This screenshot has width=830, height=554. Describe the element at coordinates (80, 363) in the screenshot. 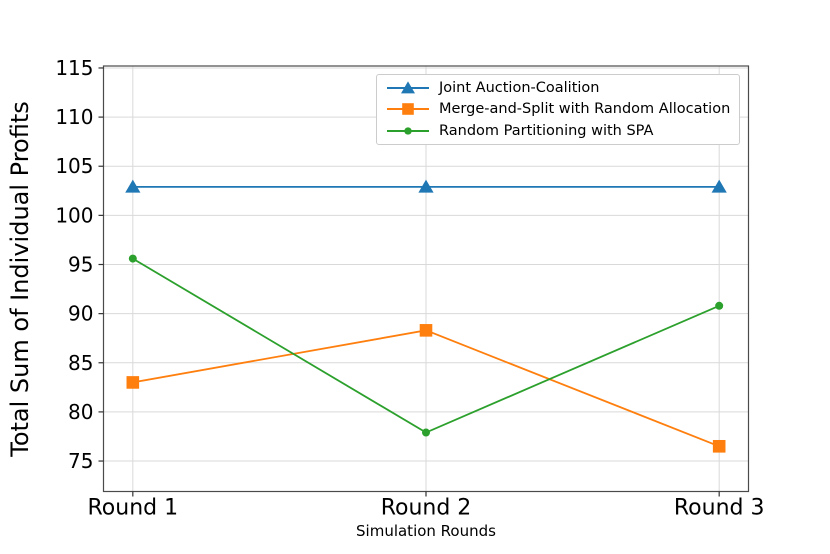

I see `y-tick-label: 85` at that location.